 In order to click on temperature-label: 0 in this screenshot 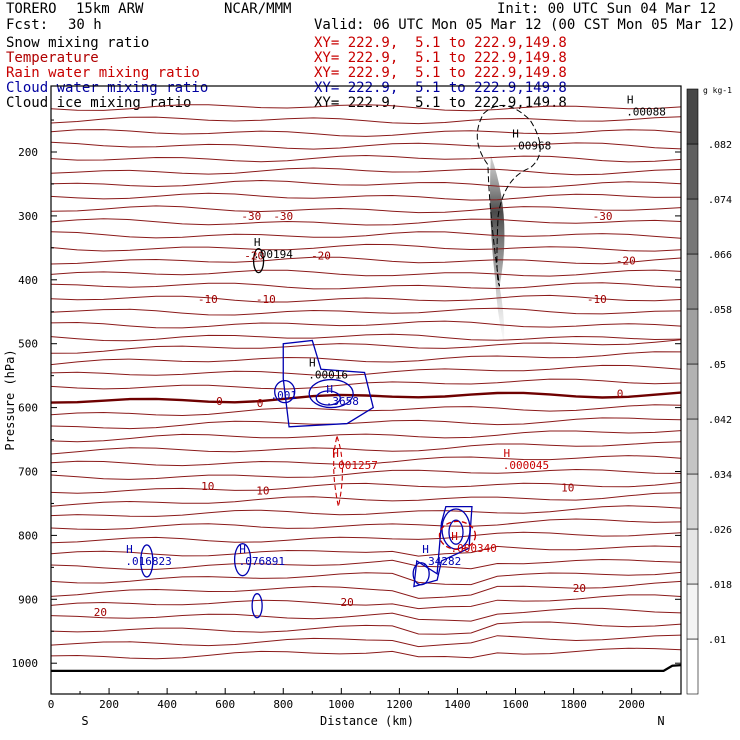, I will do `click(219, 401)`.